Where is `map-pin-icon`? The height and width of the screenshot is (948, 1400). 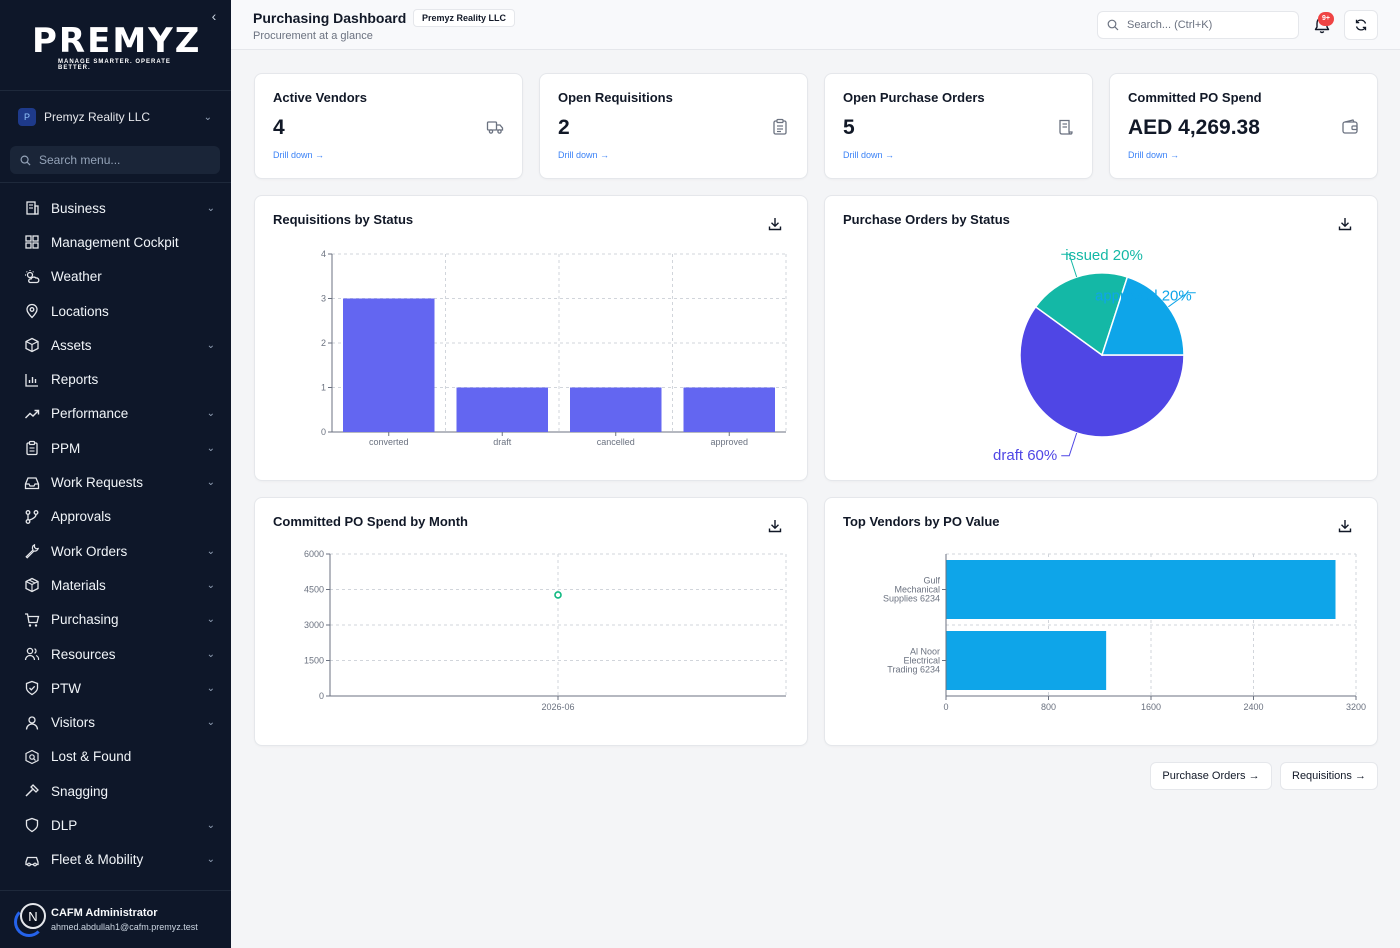
map-pin-icon is located at coordinates (32, 311).